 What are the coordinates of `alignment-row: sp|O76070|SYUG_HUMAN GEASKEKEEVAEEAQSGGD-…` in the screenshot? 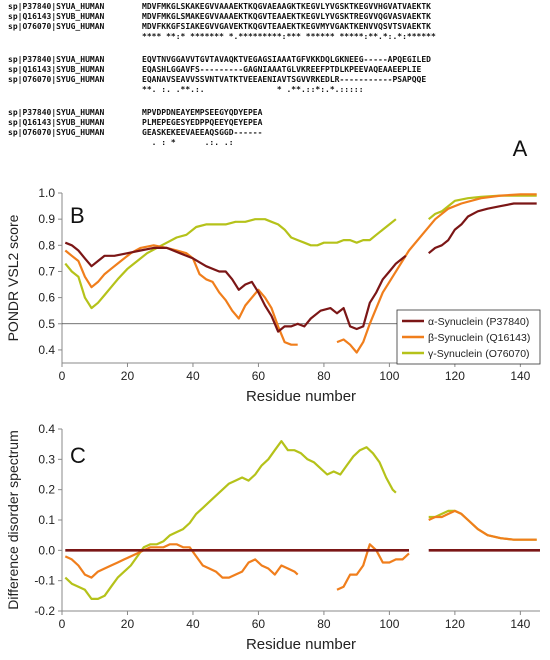 It's located at (222, 133).